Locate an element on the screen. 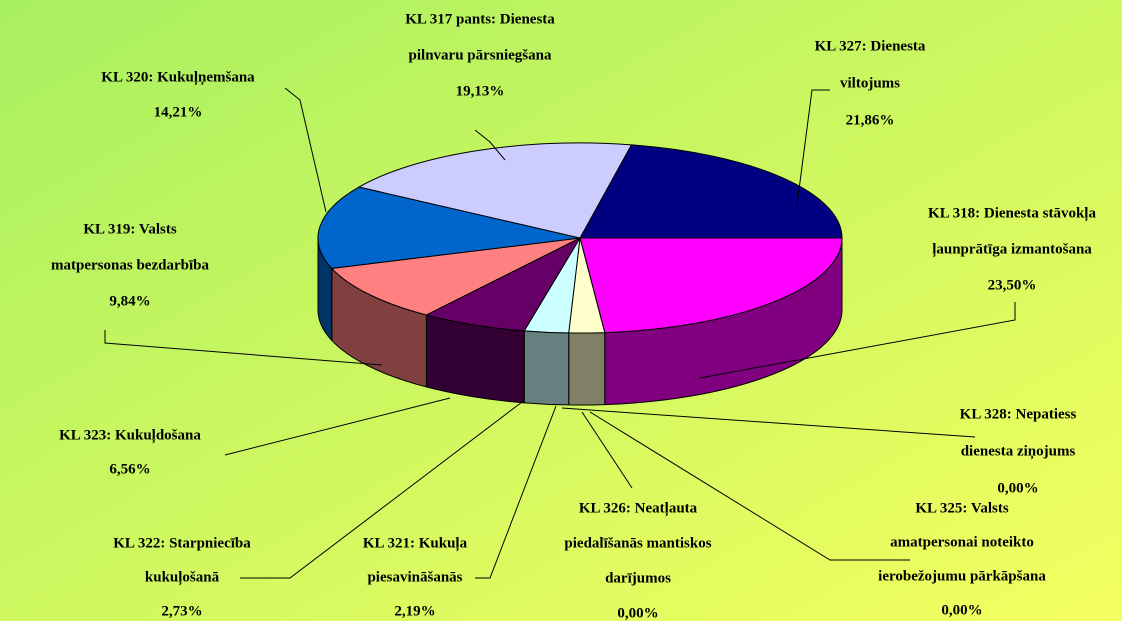  slice-label: KL 322: Starpniecība is located at coordinates (182, 543).